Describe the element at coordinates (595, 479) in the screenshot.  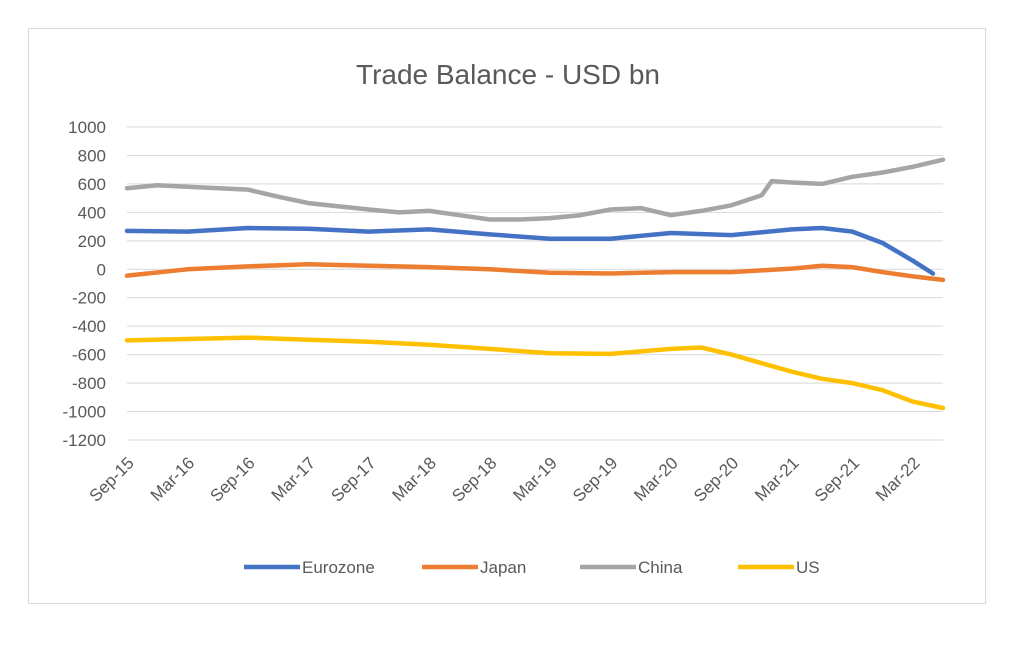
I see `x-tick-label: Sep-19` at that location.